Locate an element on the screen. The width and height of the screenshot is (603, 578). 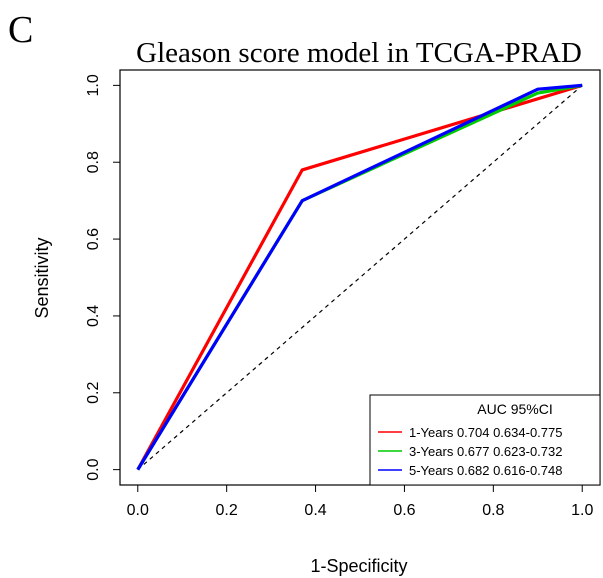
y-tick-label: 0.6 is located at coordinates (93, 239).